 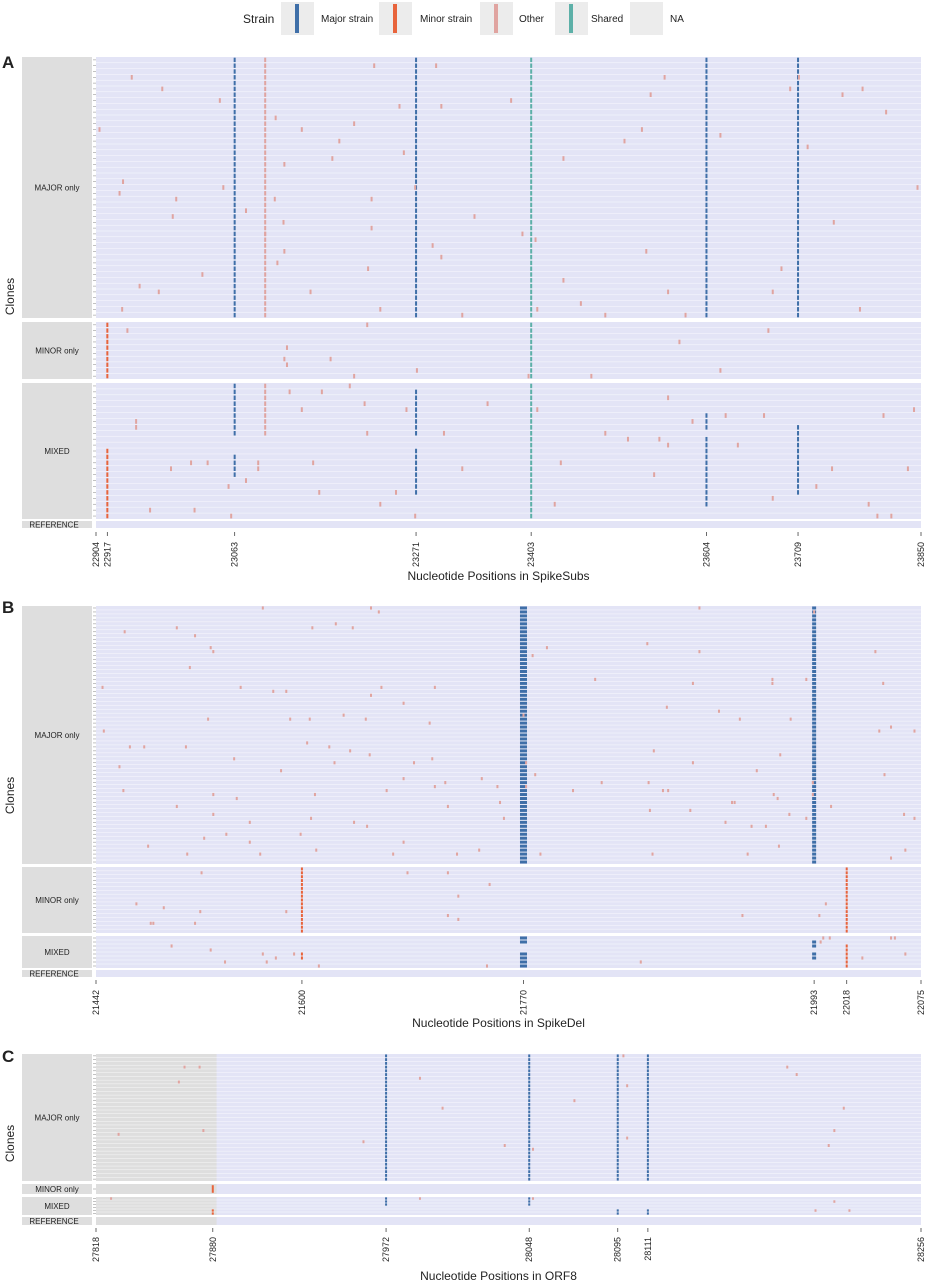 I want to click on x-tick-label: 22075, so click(x=921, y=1002).